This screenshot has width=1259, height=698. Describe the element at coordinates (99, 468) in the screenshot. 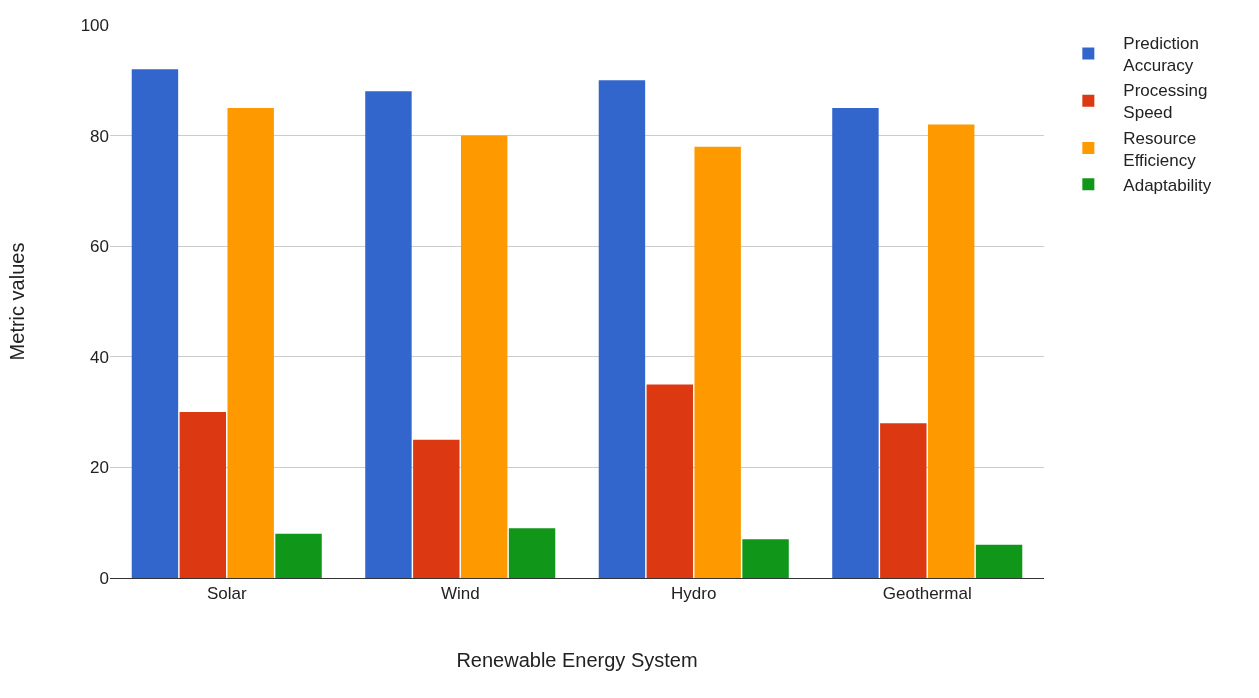

I see `y-tick-label: 20` at that location.